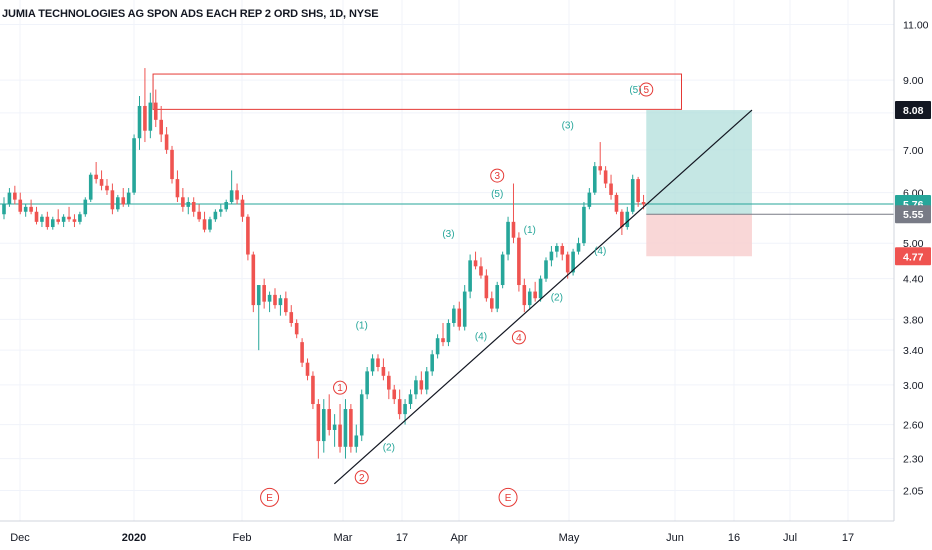 The width and height of the screenshot is (932, 550). Describe the element at coordinates (916, 25) in the screenshot. I see `price-tick-label: 11.00` at that location.